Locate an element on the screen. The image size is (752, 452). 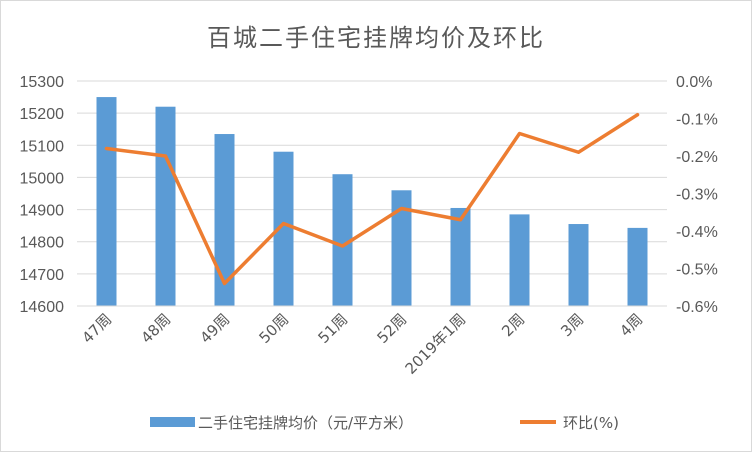
x-axis-tick-label: 49周 is located at coordinates (214, 328).